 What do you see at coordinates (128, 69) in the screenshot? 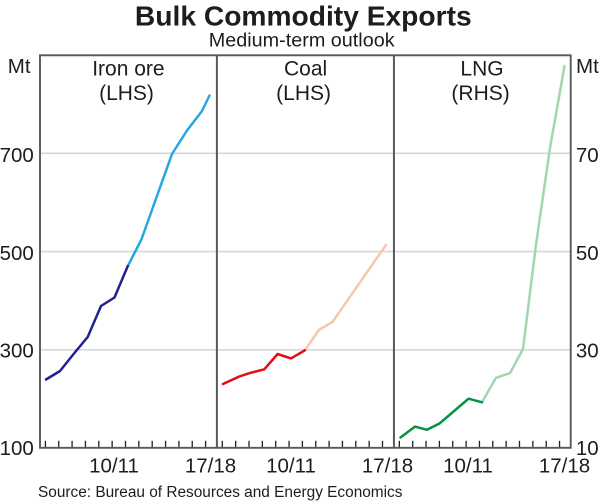
I see `svg-text: Iron ore` at bounding box center [128, 69].